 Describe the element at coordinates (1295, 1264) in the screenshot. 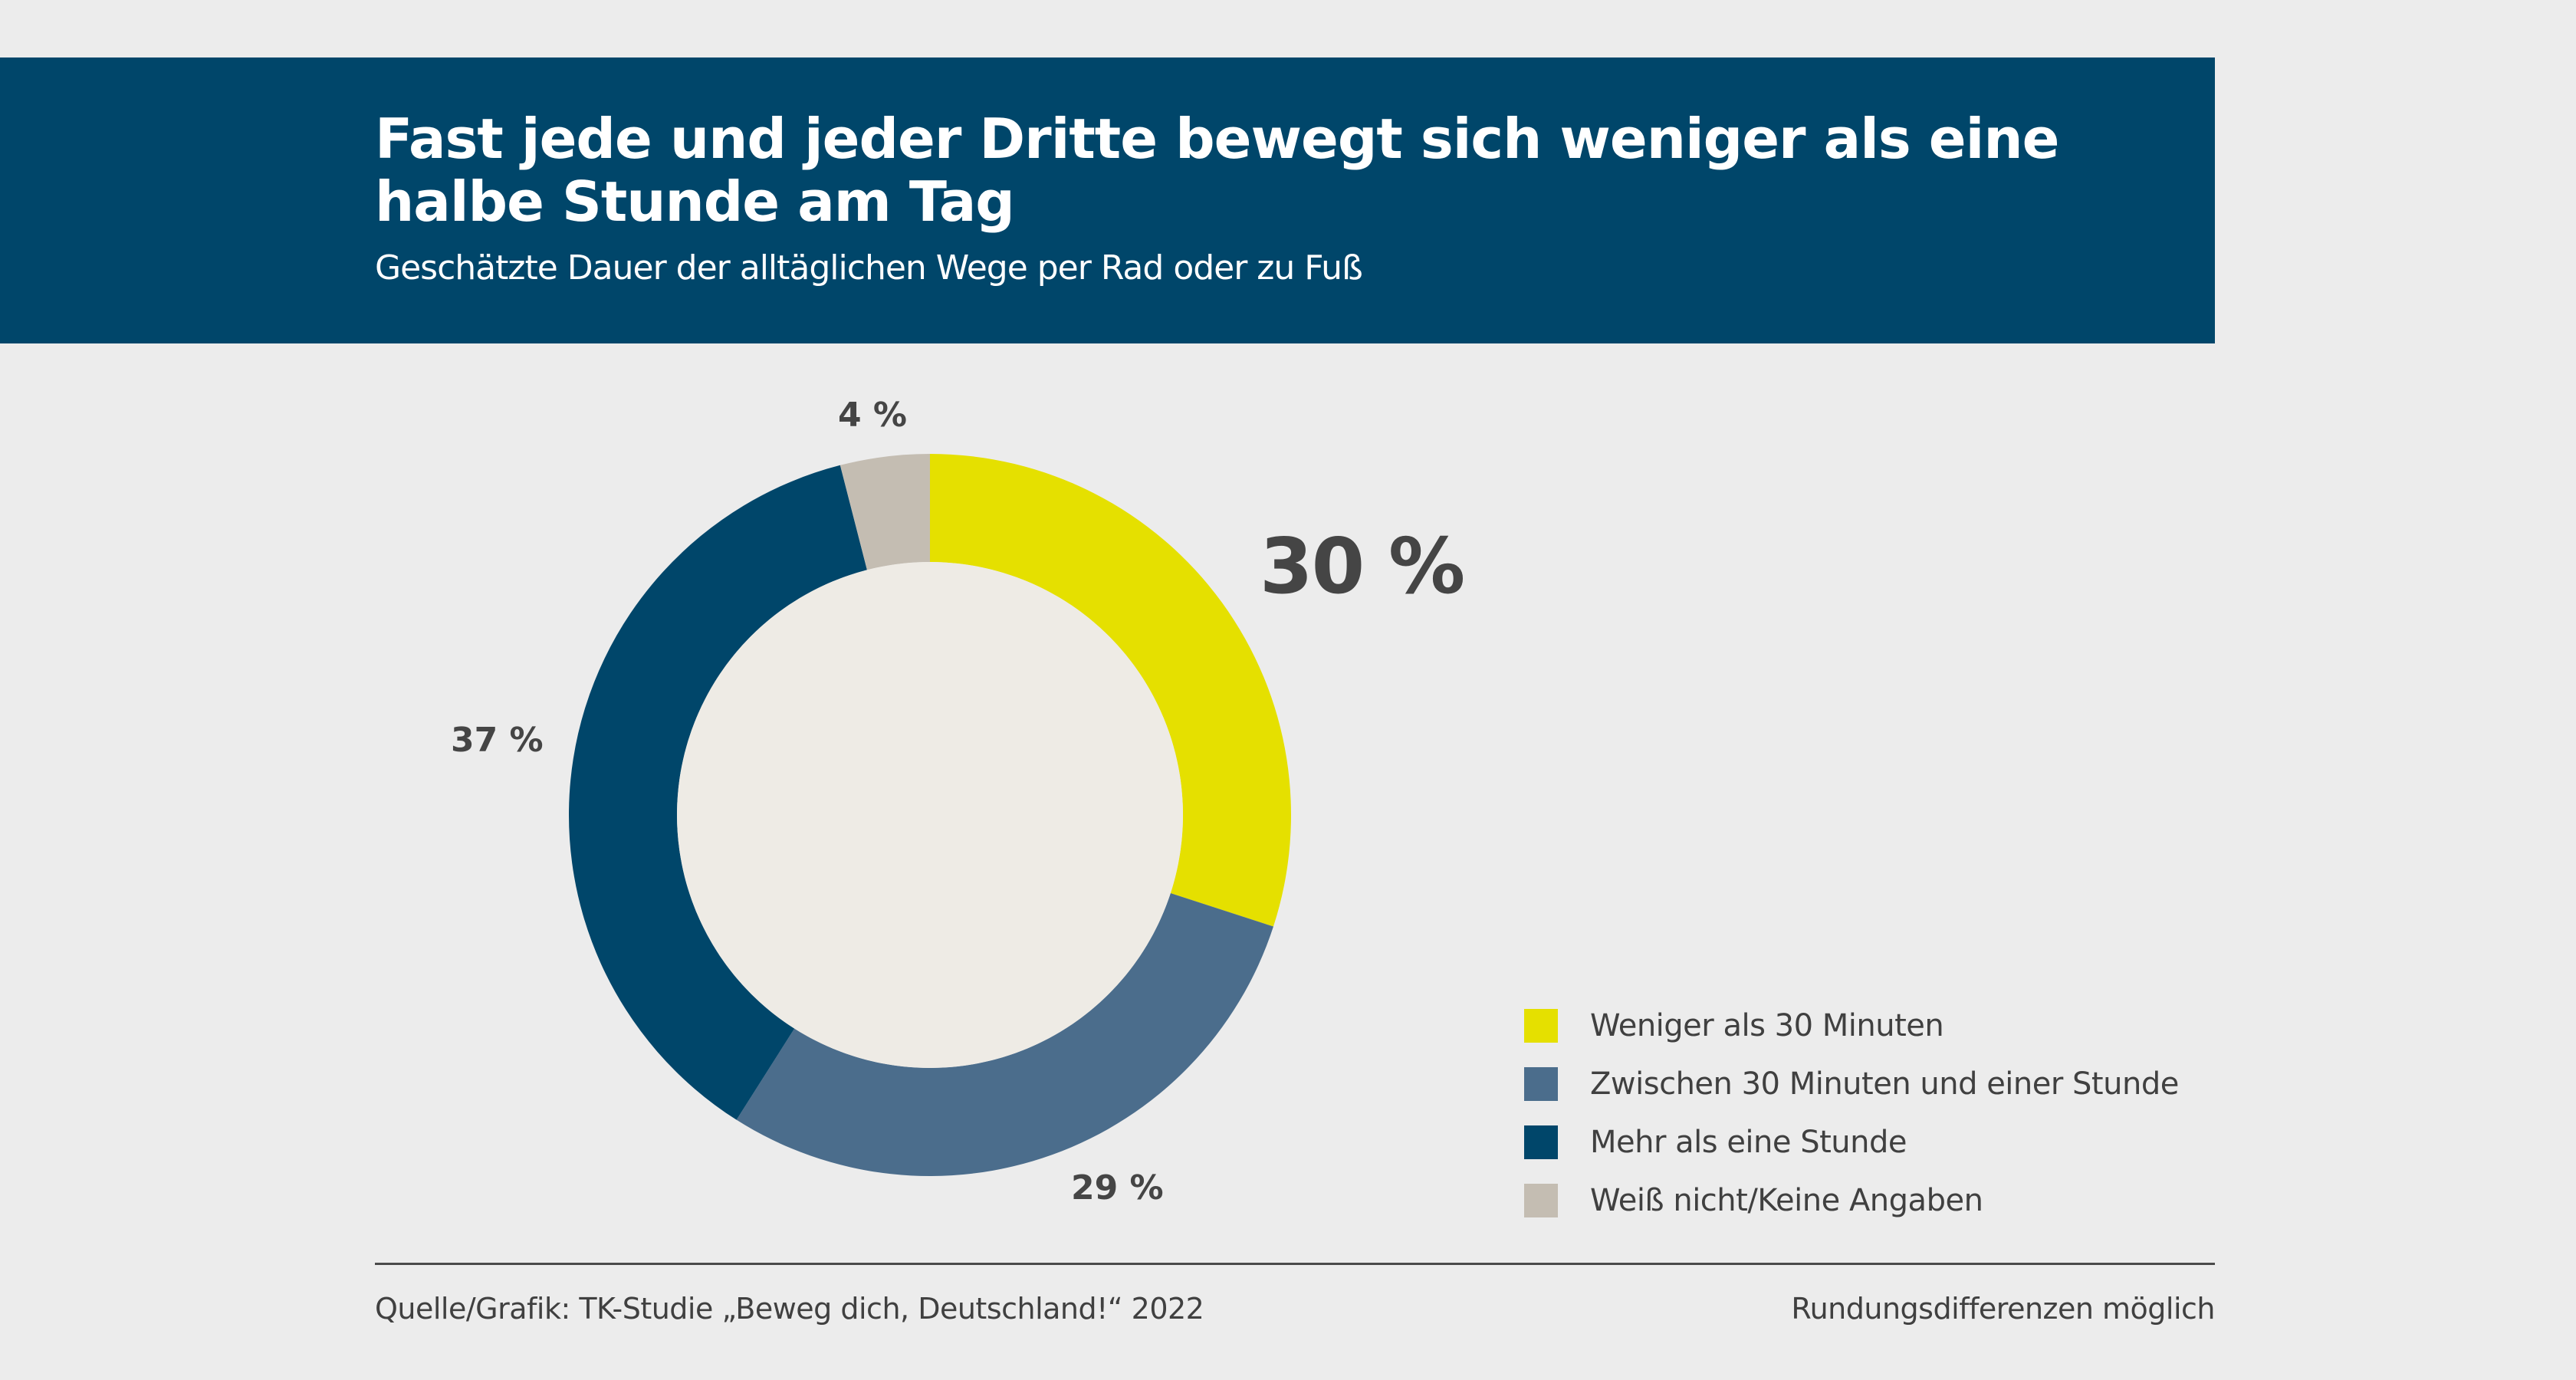

I see `footer-divider` at that location.